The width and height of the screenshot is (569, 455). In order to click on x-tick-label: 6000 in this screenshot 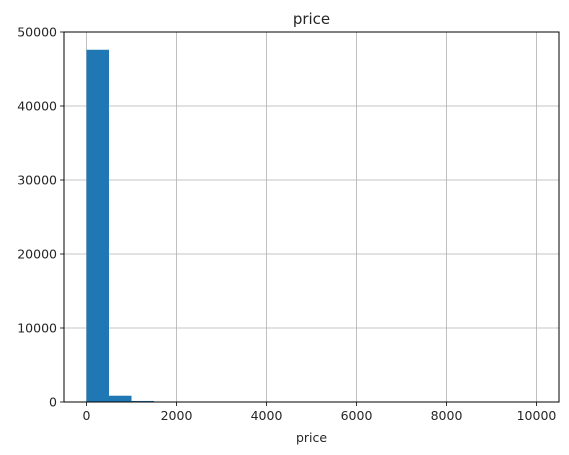, I will do `click(357, 415)`.